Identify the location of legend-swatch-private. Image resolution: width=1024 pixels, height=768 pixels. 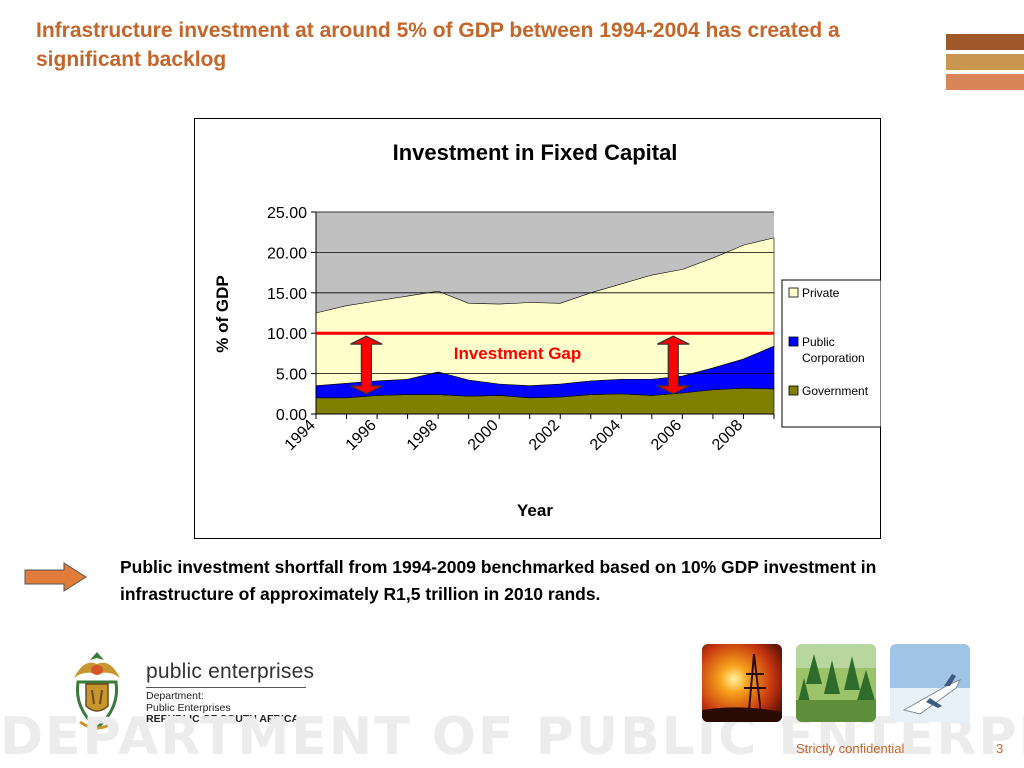
(793, 292).